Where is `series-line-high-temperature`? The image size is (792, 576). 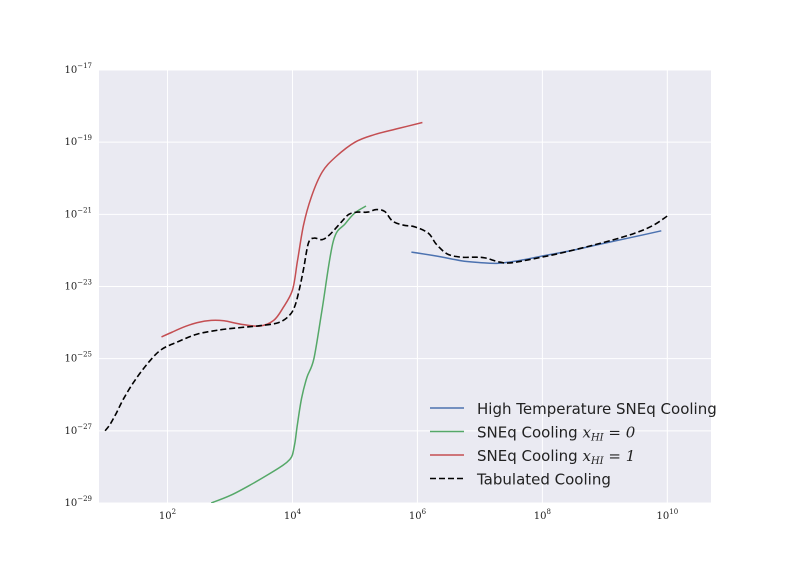 series-line-high-temperature is located at coordinates (536, 247).